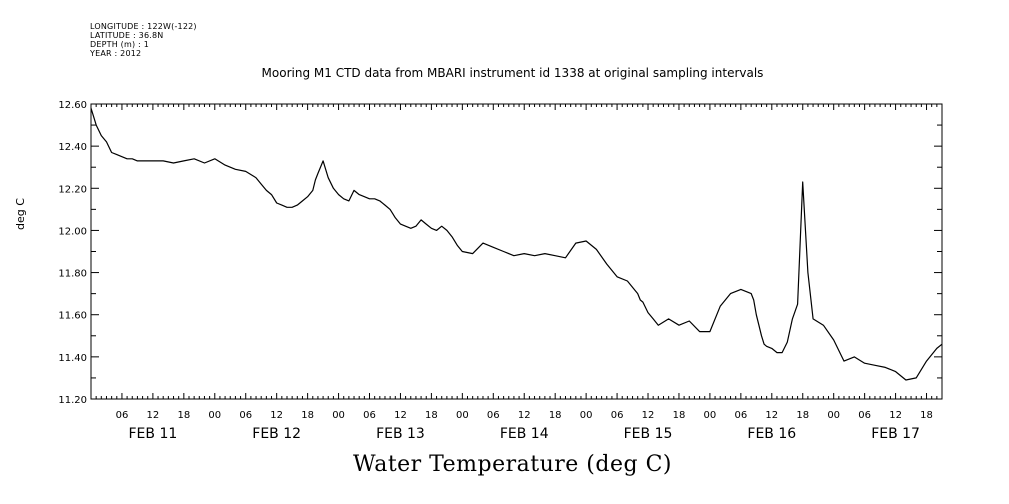 This screenshot has height=504, width=1009. What do you see at coordinates (127, 35) in the screenshot?
I see `header-latitude: LATITUDE : 36.8N` at bounding box center [127, 35].